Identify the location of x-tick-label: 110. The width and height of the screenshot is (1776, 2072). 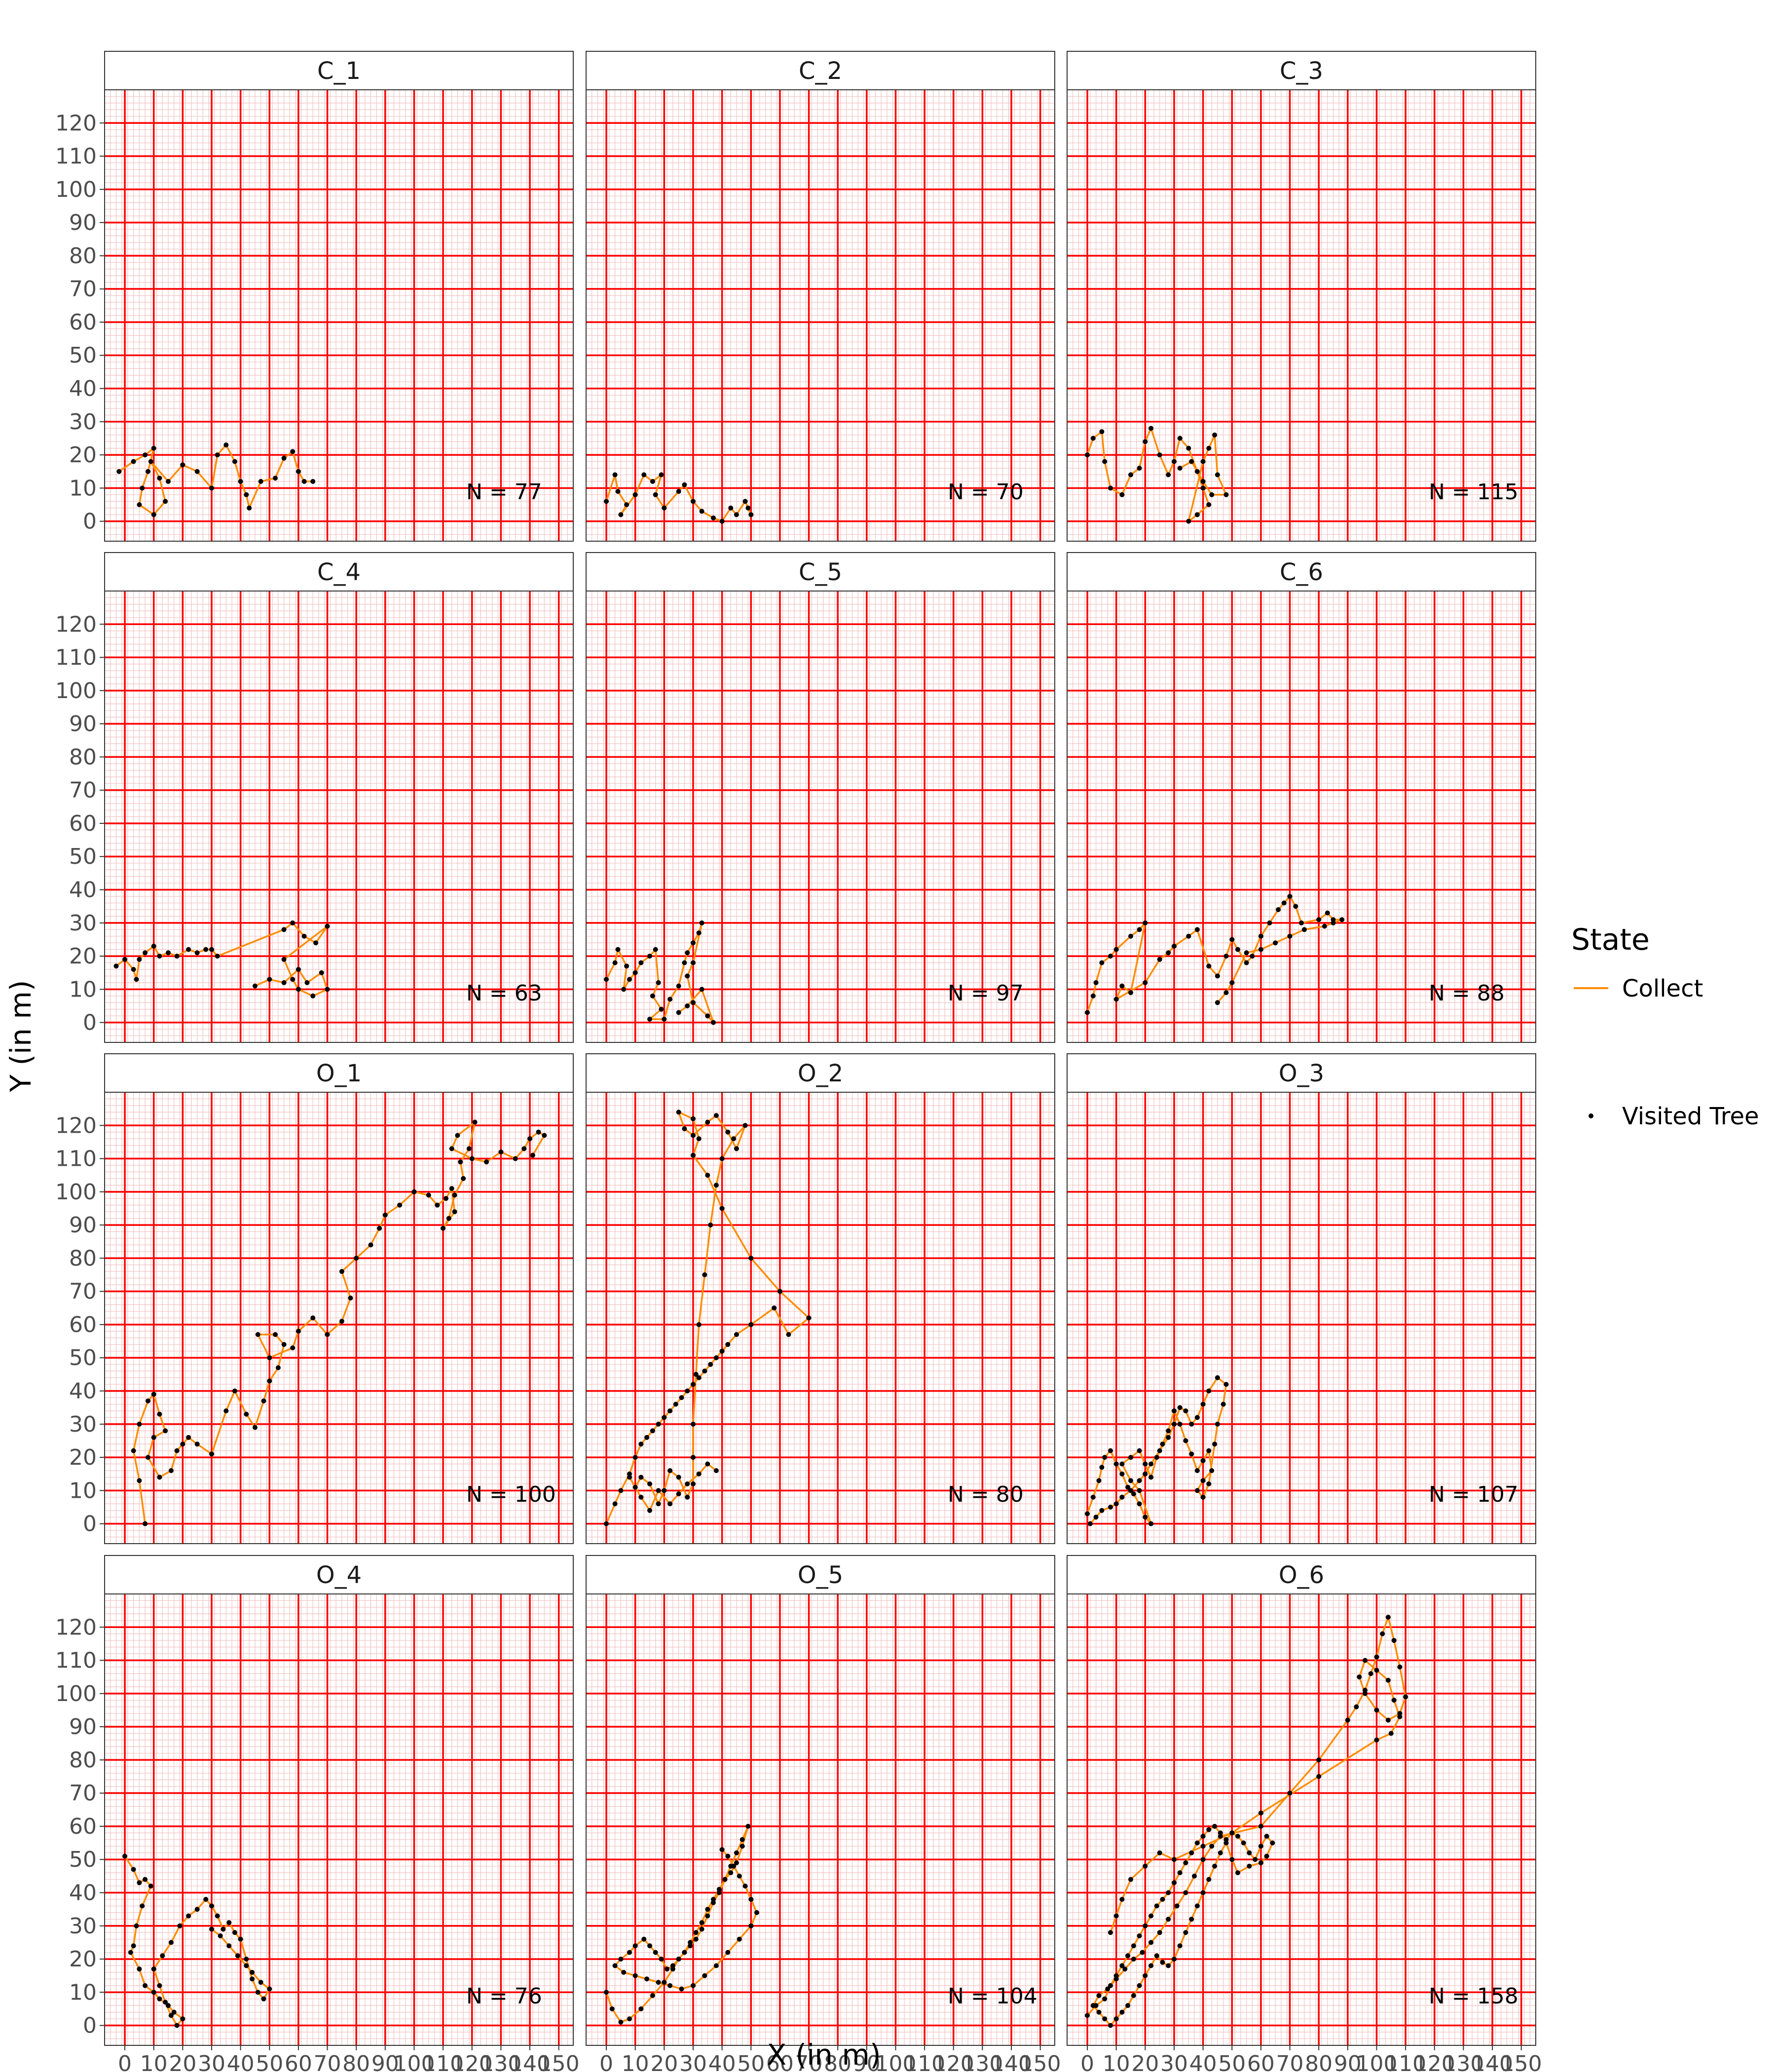
(925, 2062).